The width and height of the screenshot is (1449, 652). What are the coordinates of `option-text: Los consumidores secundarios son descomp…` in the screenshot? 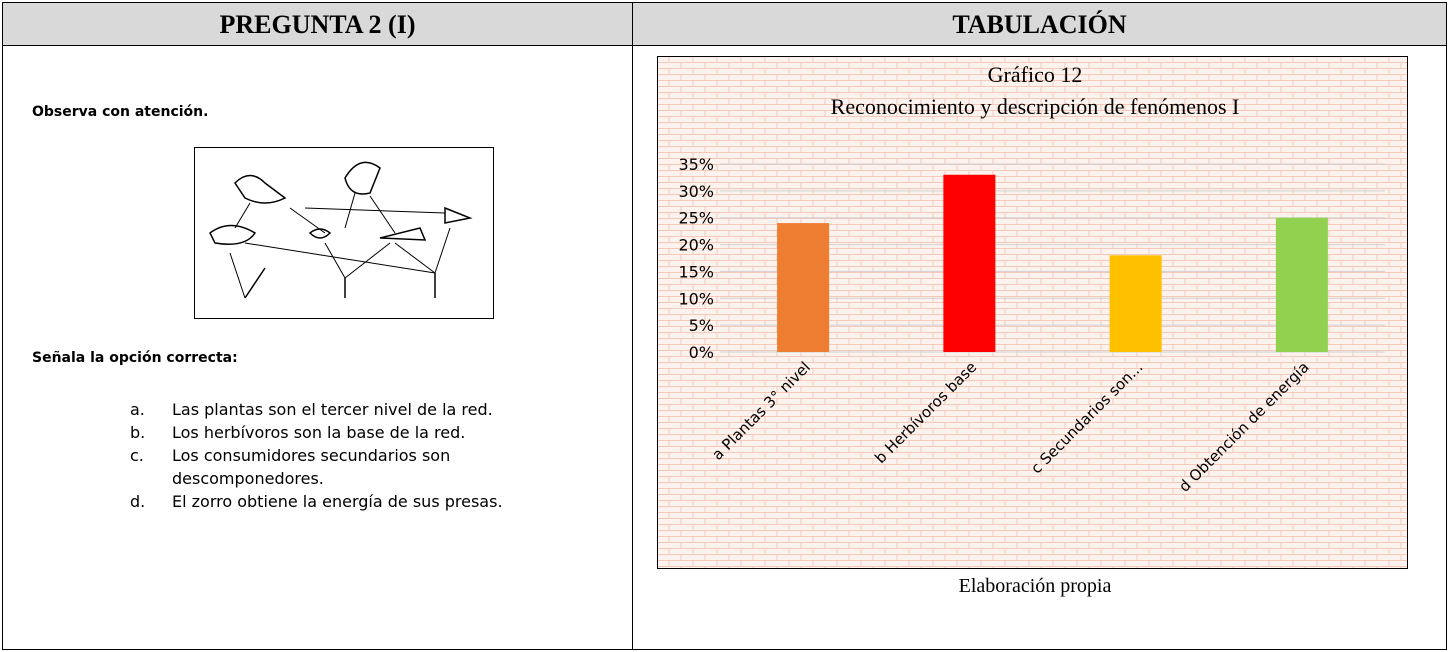 It's located at (311, 467).